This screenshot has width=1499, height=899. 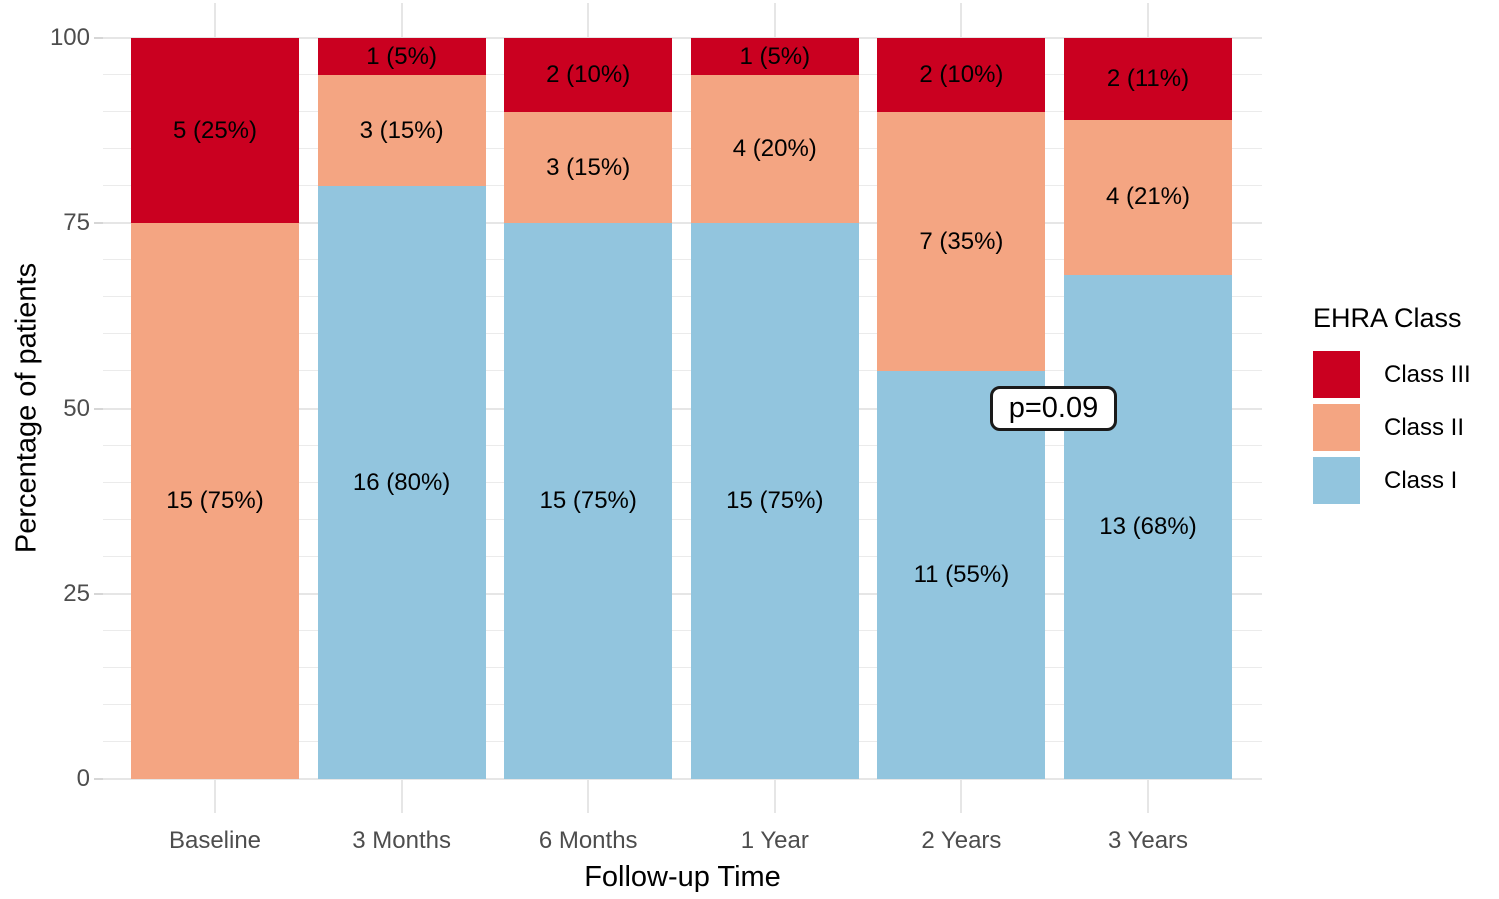 I want to click on y-tick-label: 0, so click(x=83, y=778).